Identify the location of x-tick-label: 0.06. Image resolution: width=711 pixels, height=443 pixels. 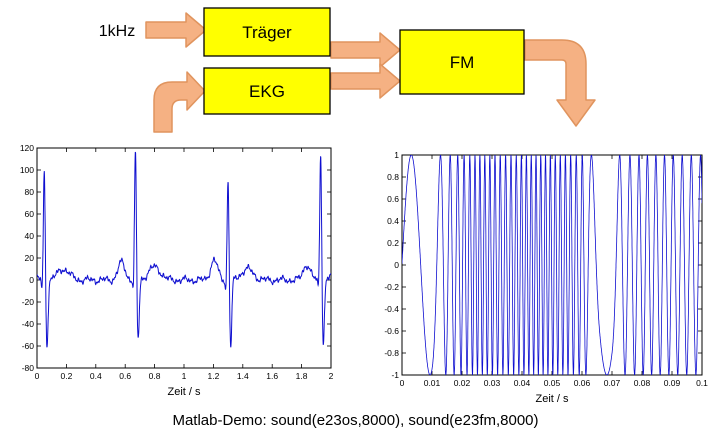
(582, 383).